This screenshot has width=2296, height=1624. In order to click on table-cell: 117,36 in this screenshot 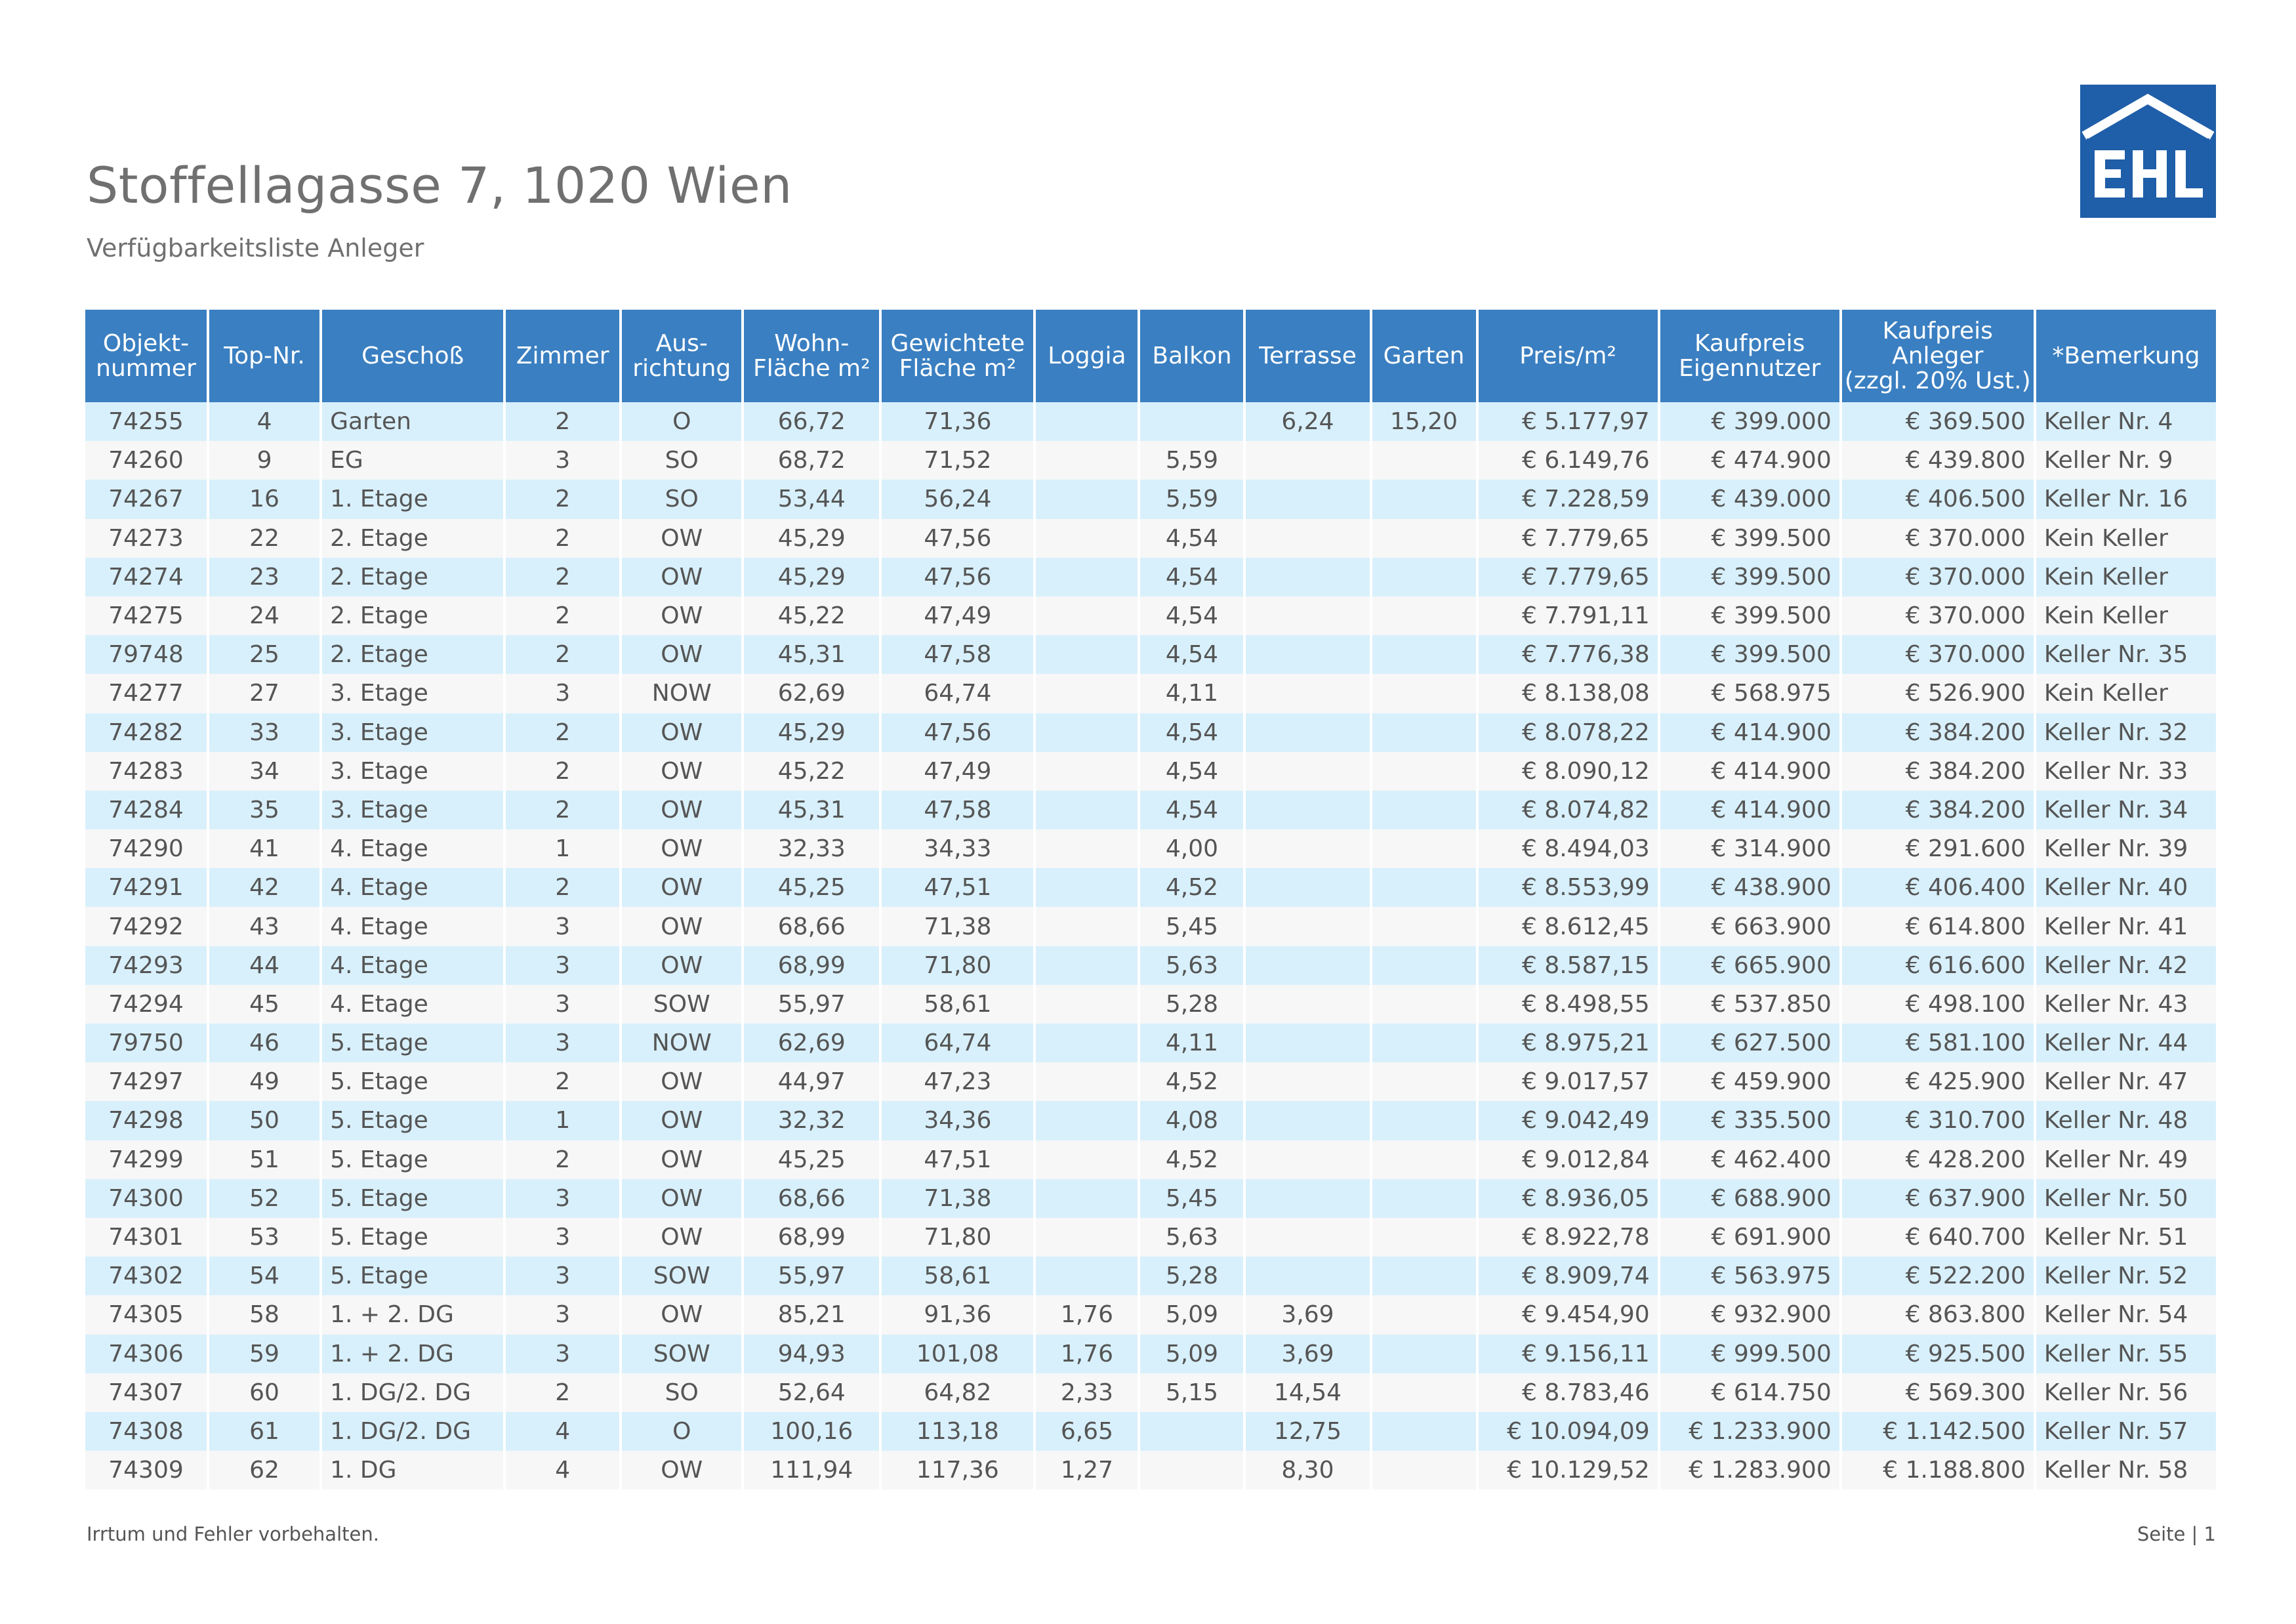, I will do `click(958, 1471)`.